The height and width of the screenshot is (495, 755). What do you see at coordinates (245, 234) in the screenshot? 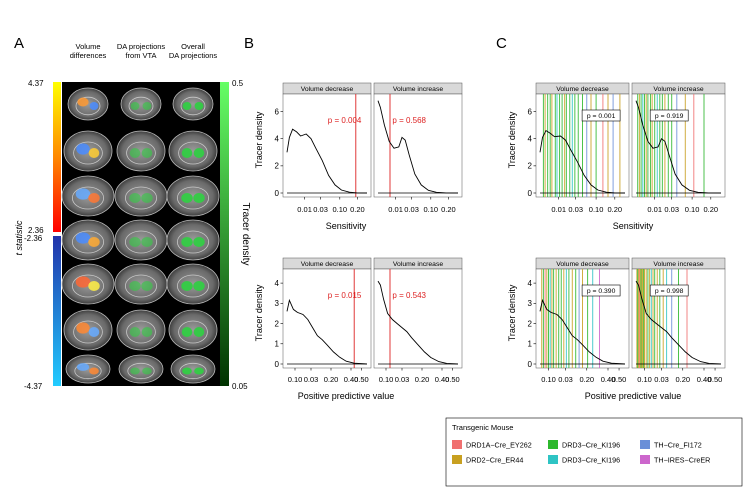
I see `tracer-axis-title: Tracer density` at bounding box center [245, 234].